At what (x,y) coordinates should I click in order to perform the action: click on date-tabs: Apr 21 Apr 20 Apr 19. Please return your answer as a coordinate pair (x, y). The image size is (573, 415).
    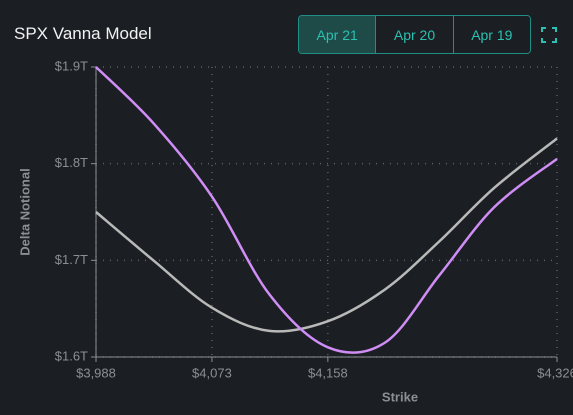
    Looking at the image, I should click on (414, 34).